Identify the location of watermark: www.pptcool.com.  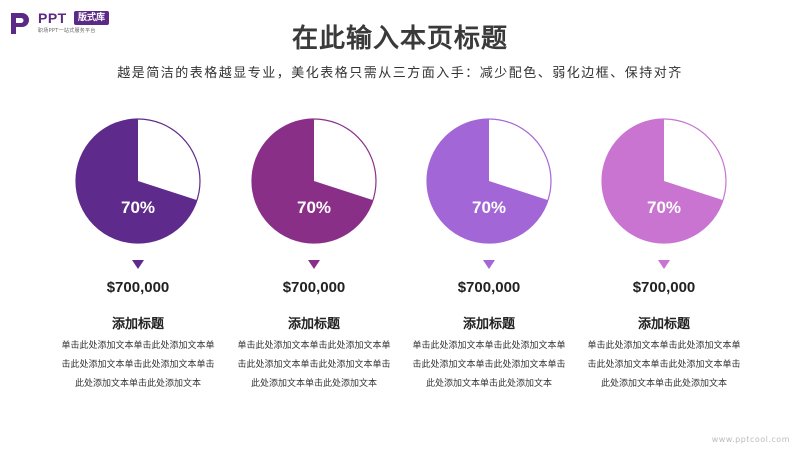
(750, 439).